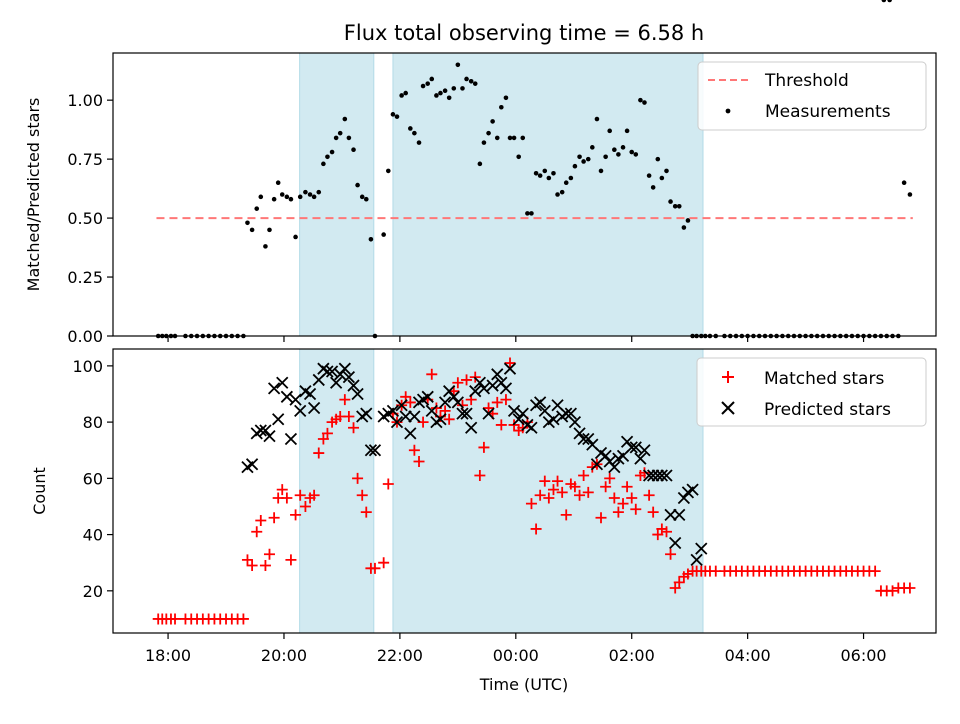 The image size is (960, 724). I want to click on legend-predicted-swatch, so click(728, 408).